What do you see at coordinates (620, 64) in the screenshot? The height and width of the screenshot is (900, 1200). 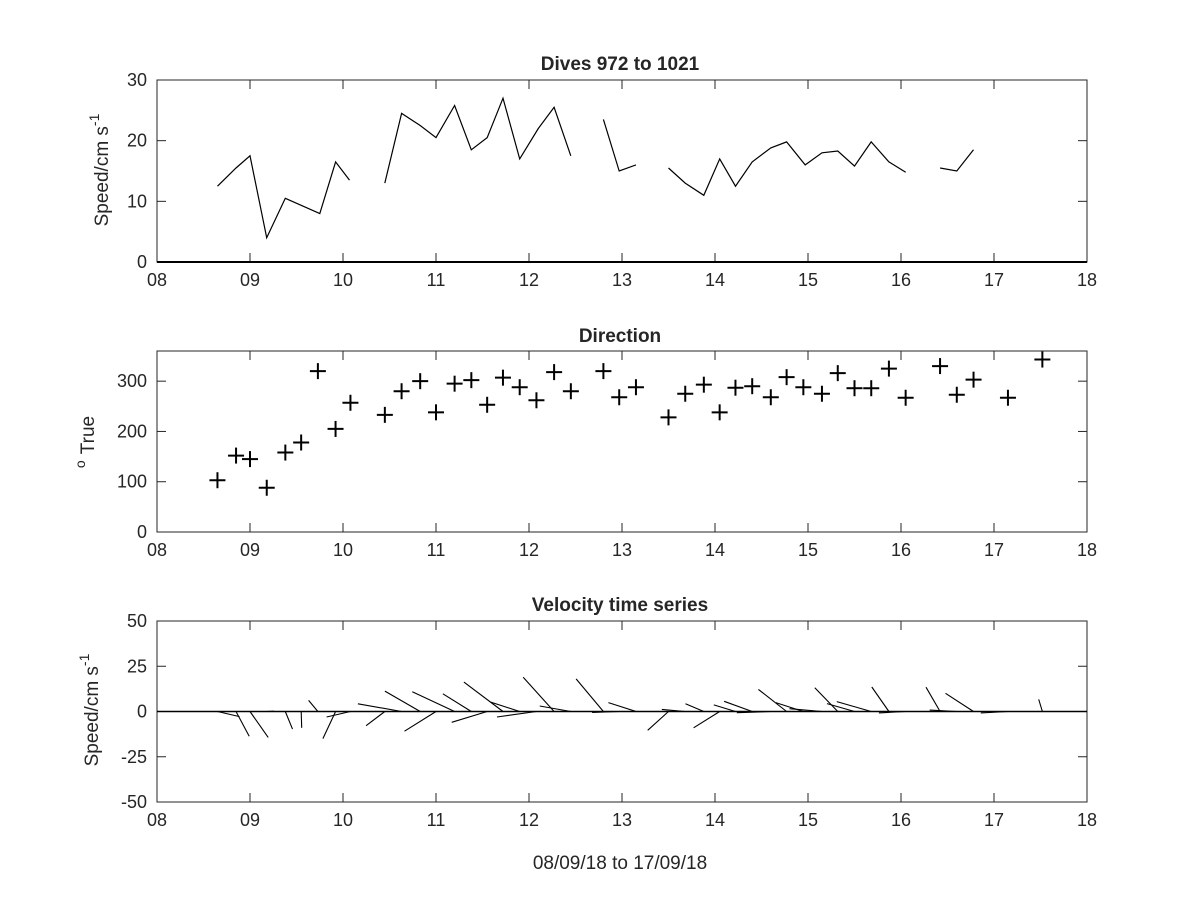 I see `speed-panel-title: Dives 972 to 1021` at bounding box center [620, 64].